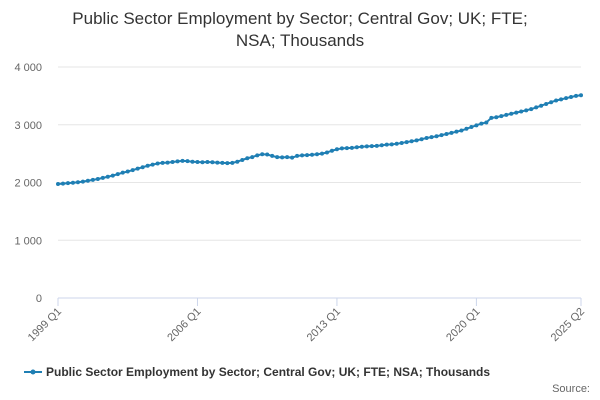  Describe the element at coordinates (463, 325) in the screenshot. I see `x-tick-label: 2020 Q1` at that location.